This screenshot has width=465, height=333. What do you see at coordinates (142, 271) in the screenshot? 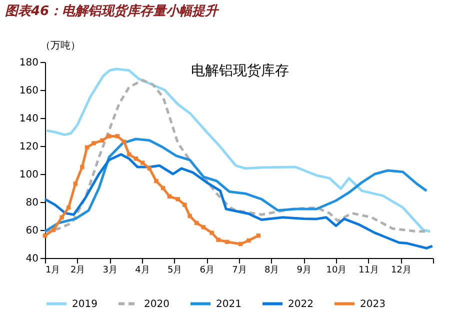
I see `x-tick-label: 4月` at bounding box center [142, 271].